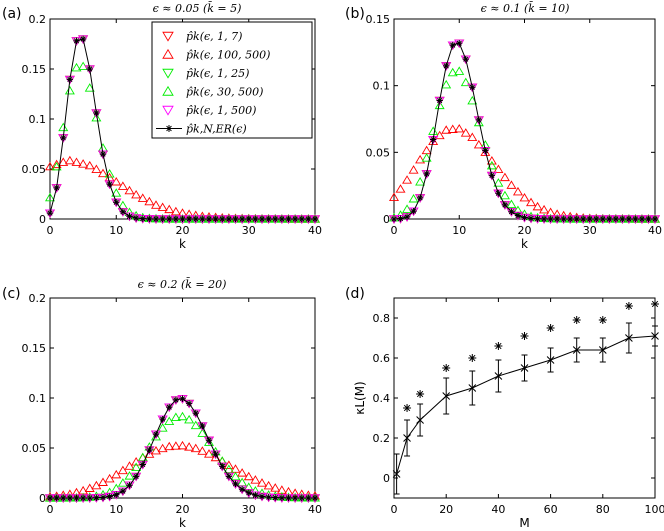 Image resolution: width=664 pixels, height=531 pixels. What do you see at coordinates (221, 110) in the screenshot?
I see `legend-label: p̂k(ϵ, 1, 500)` at bounding box center [221, 110].